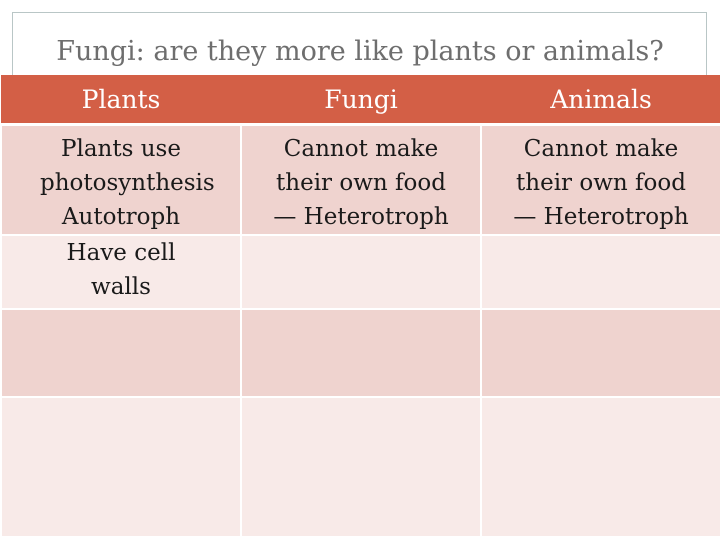 The width and height of the screenshot is (720, 540). I want to click on cell-plants-cellwalls: Have cell walls, so click(121, 272).